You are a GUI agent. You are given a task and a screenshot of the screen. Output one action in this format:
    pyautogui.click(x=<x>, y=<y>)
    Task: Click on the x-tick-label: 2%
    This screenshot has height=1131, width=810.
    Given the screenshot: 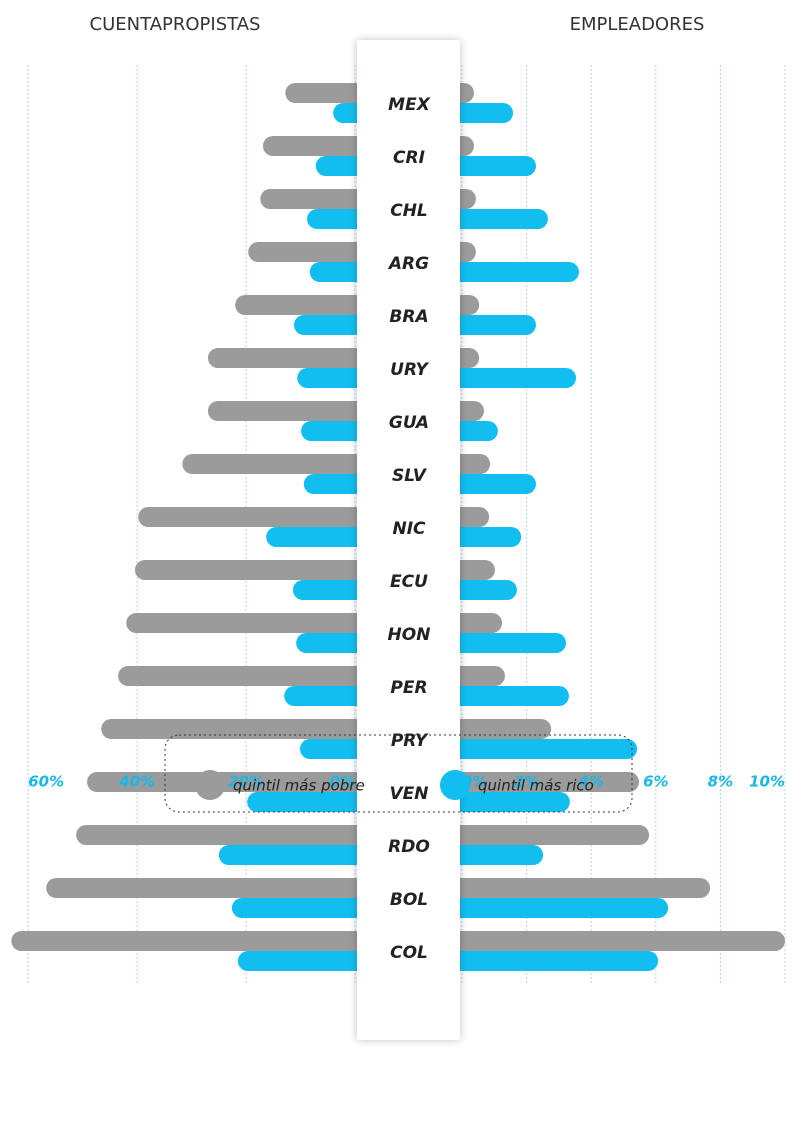 What is the action you would take?
    pyautogui.click(x=526, y=782)
    